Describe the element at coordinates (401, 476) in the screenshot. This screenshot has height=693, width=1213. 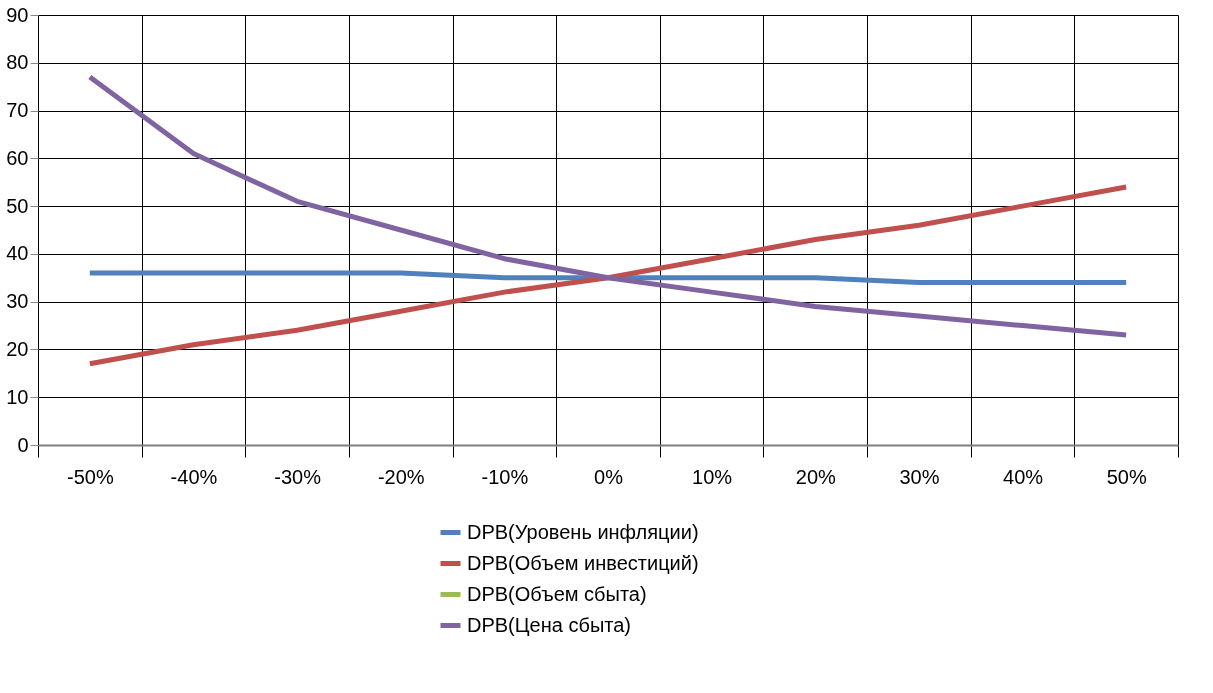
I see `x-tick-label: -20%` at that location.